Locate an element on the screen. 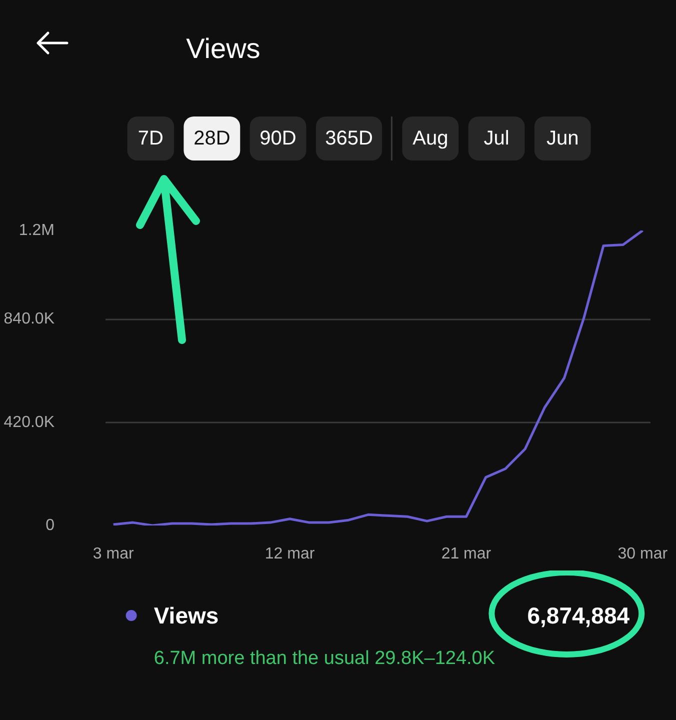 This screenshot has width=676, height=720. x-tick-label: 3 mar is located at coordinates (113, 554).